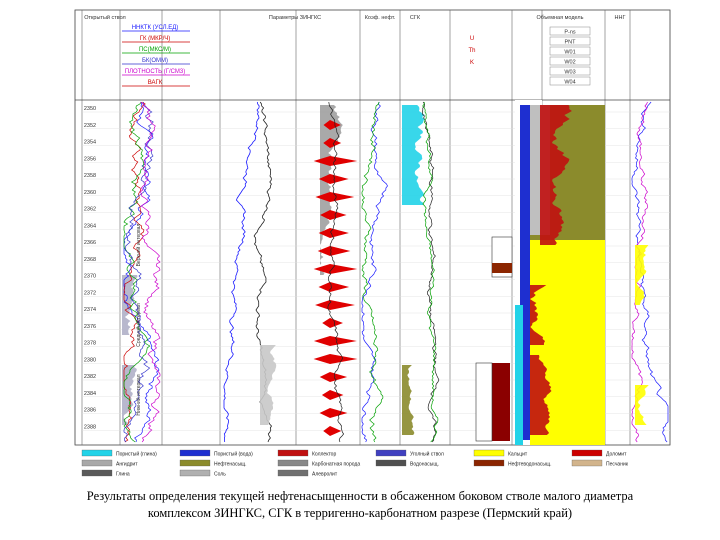 The width and height of the screenshot is (720, 540). What do you see at coordinates (233, 454) in the screenshot?
I see `legend-label: Пористый (вода)` at bounding box center [233, 454].